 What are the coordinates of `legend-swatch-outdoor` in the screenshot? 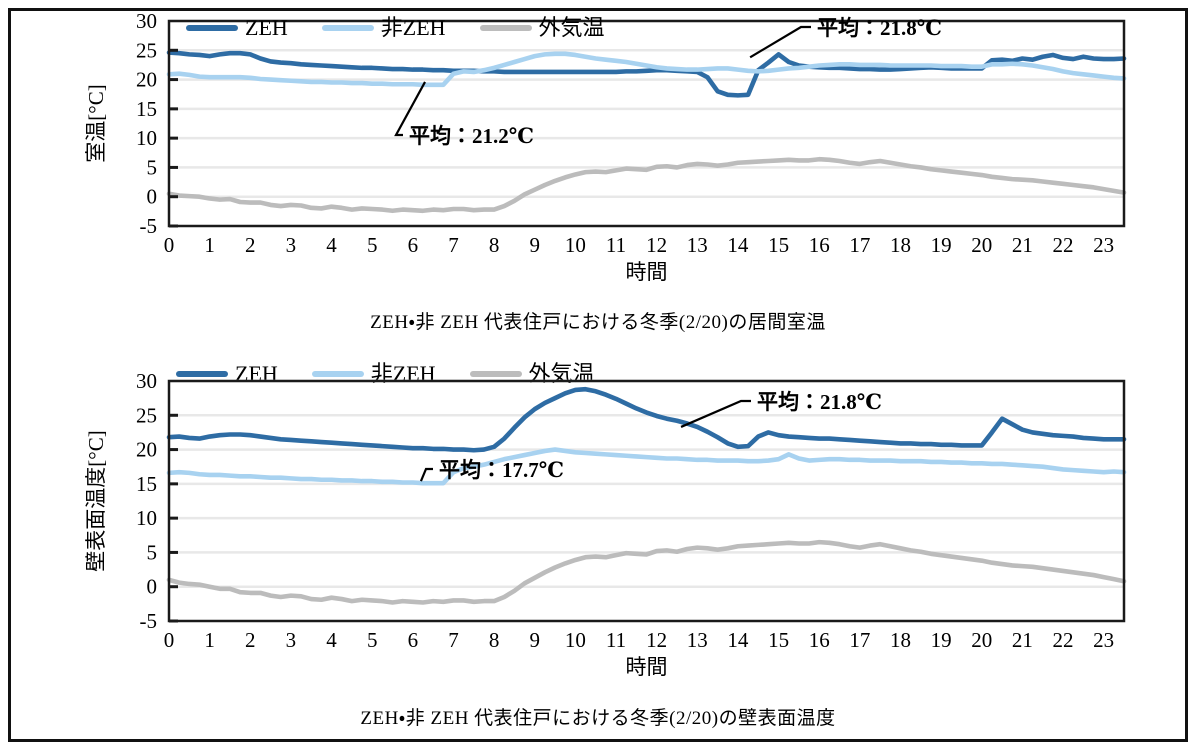 It's located at (505, 28).